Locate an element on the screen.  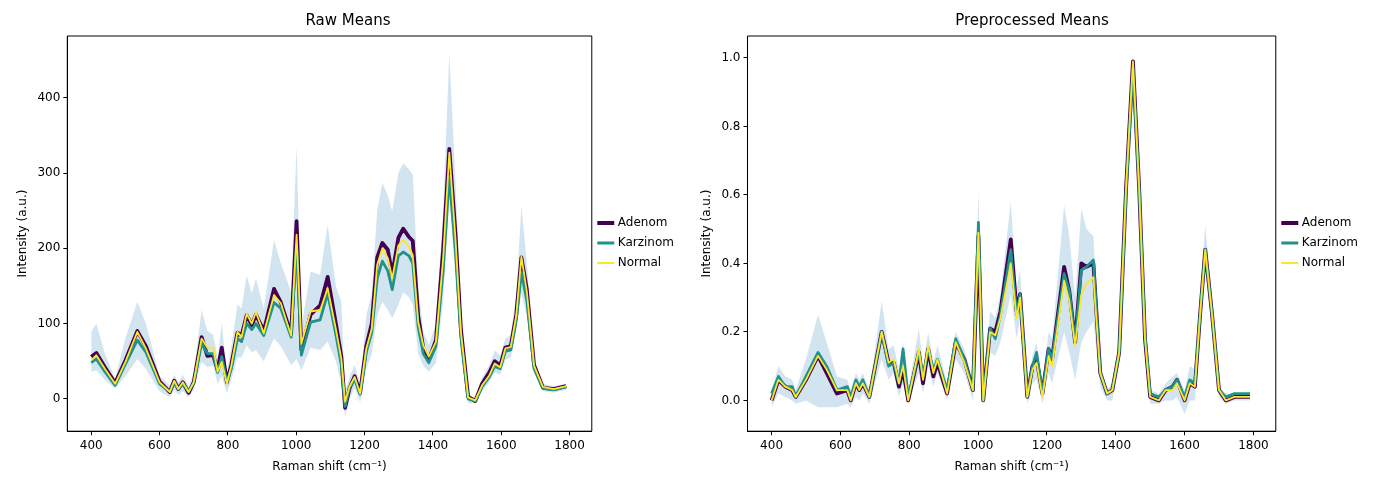
y-tick-label: 0.6 is located at coordinates (731, 194).